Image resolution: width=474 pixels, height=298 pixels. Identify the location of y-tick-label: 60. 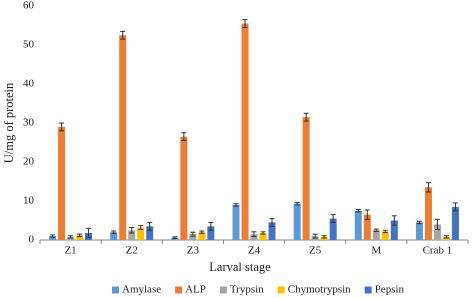
(29, 6).